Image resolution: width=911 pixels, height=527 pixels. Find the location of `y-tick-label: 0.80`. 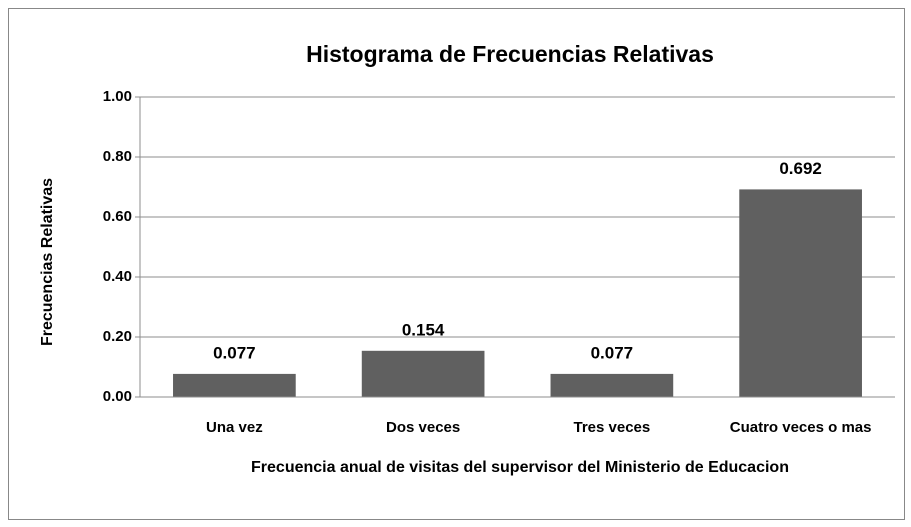

y-tick-label: 0.80 is located at coordinates (117, 156).